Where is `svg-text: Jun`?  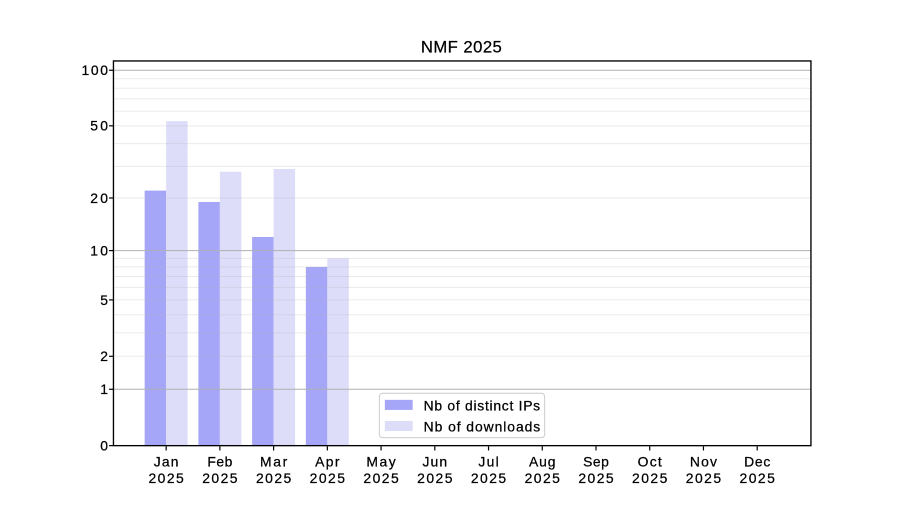 svg-text: Jun is located at coordinates (435, 461).